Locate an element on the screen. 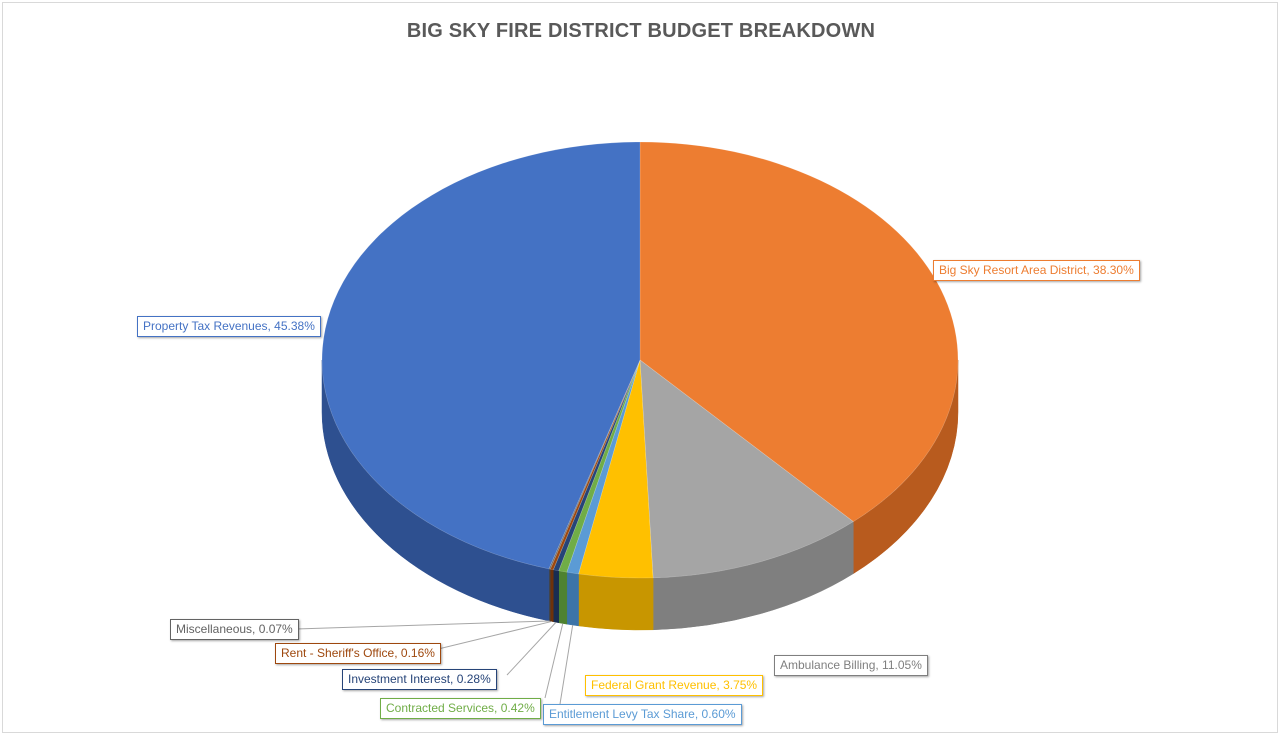  pie-slice-investment-interest is located at coordinates (596, 465).